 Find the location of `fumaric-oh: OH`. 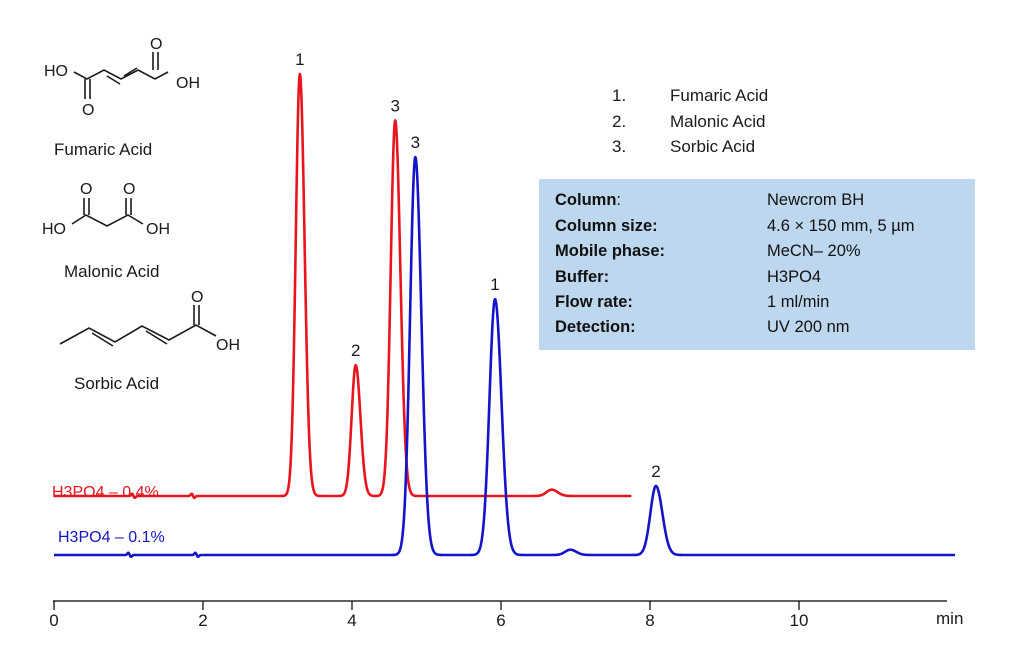

fumaric-oh: OH is located at coordinates (188, 83).